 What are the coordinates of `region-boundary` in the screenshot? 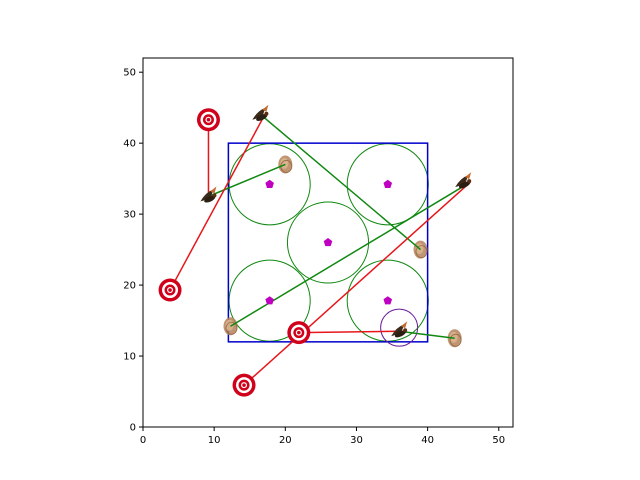 It's located at (328, 242).